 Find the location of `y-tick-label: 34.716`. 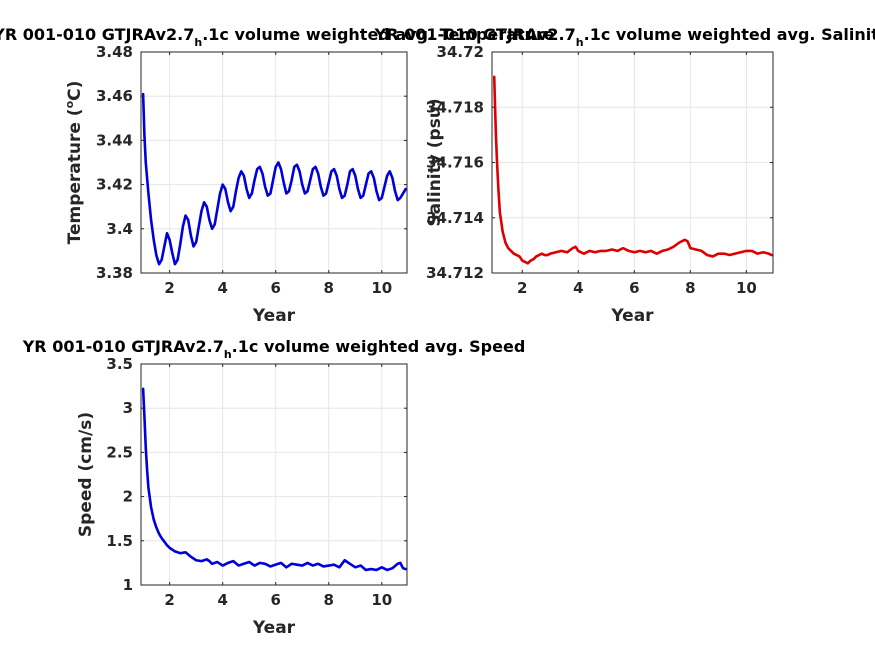

y-tick-label: 34.716 is located at coordinates (455, 163).